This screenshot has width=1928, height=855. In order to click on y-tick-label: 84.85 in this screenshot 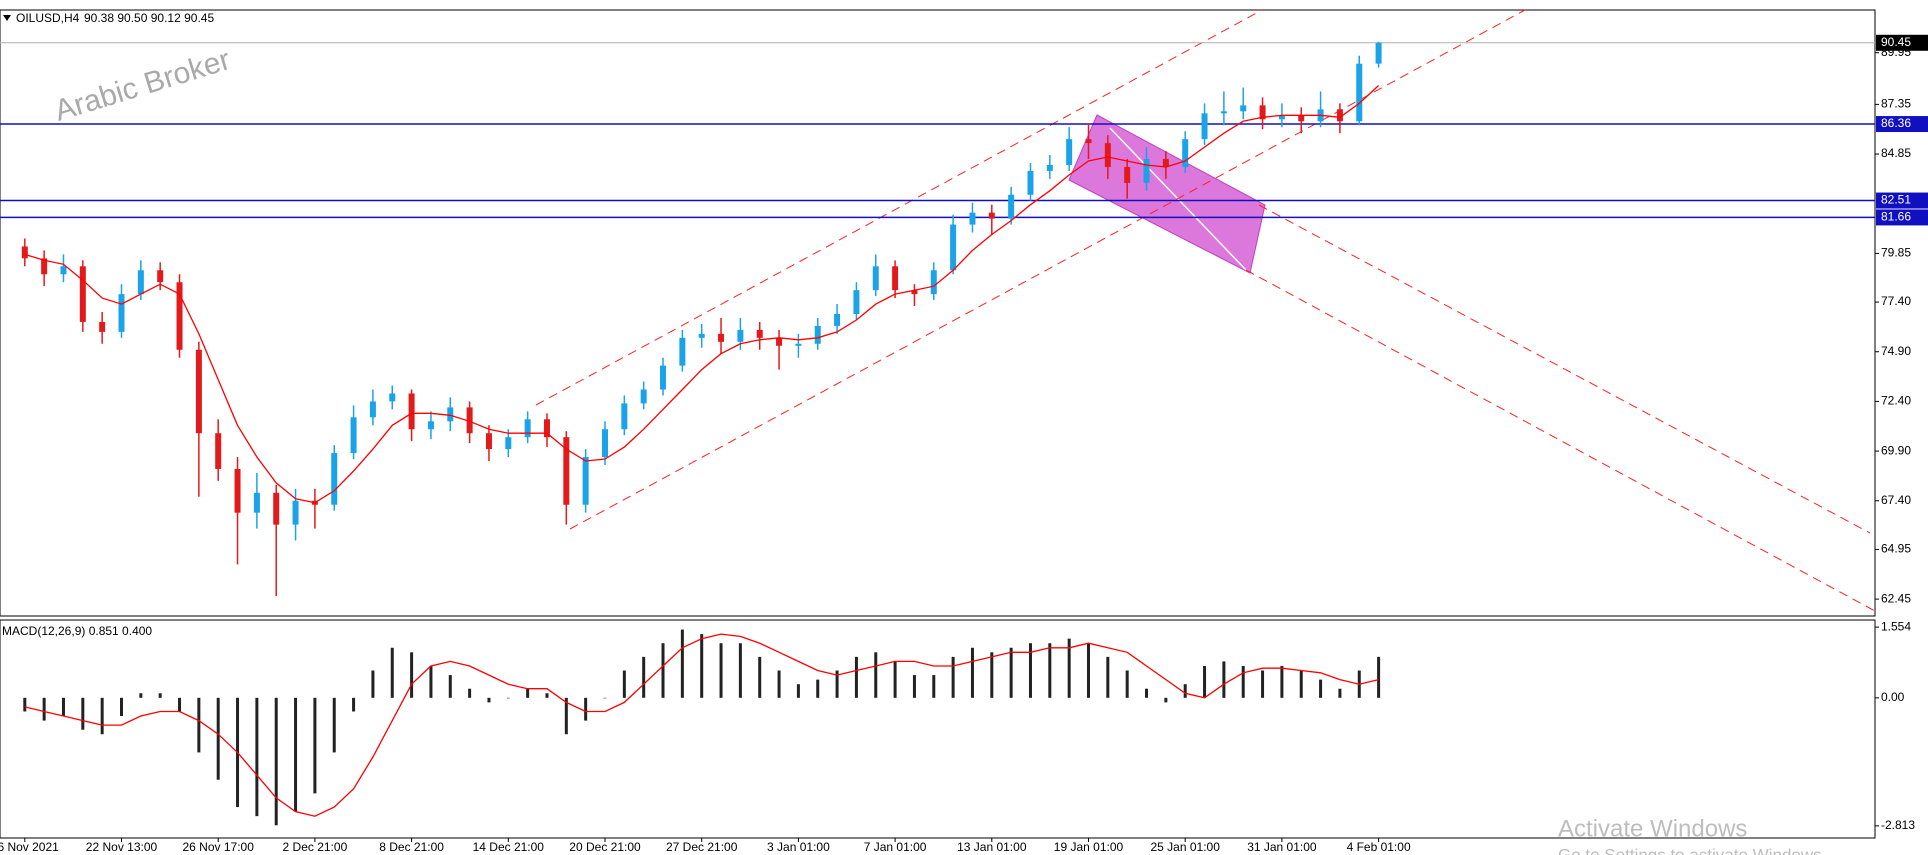, I will do `click(1896, 153)`.